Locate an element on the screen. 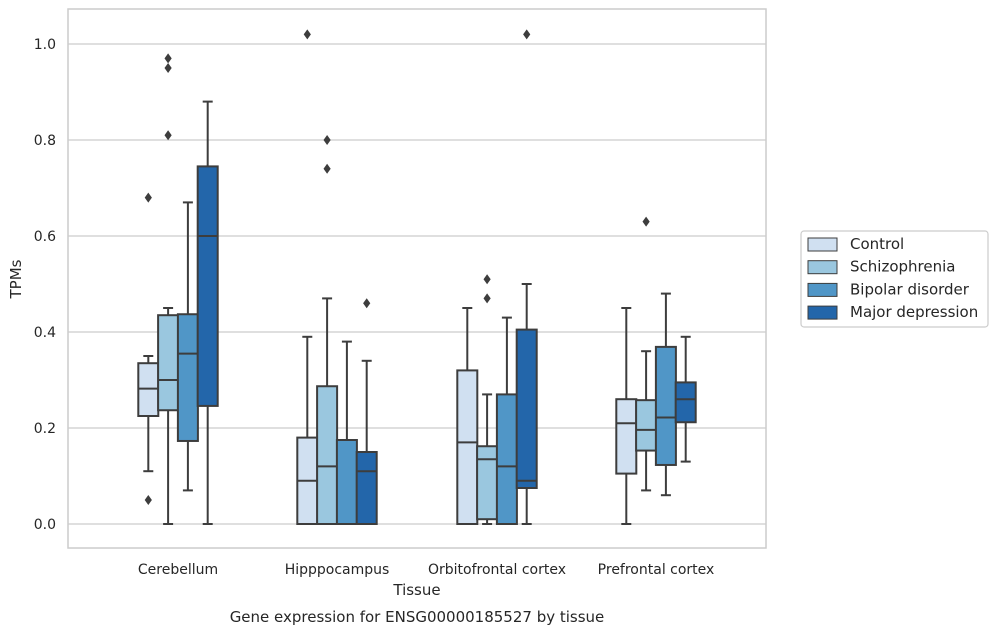 The height and width of the screenshot is (634, 997). legend-item: Schizophrenia is located at coordinates (881, 267).